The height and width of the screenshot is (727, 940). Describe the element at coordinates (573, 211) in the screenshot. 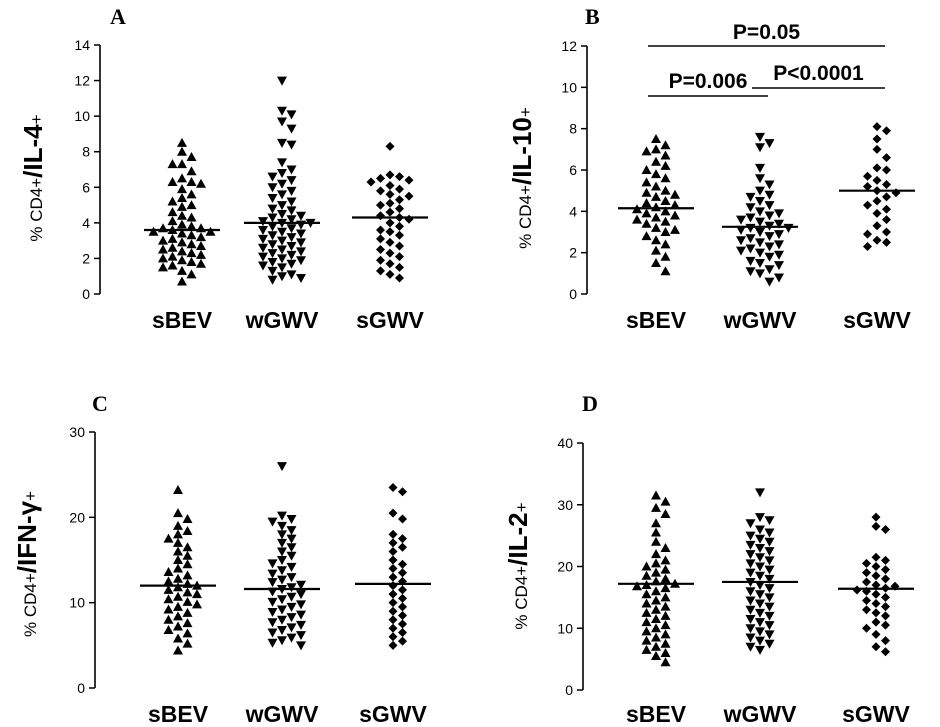

I see `y-tick-label: 4` at that location.